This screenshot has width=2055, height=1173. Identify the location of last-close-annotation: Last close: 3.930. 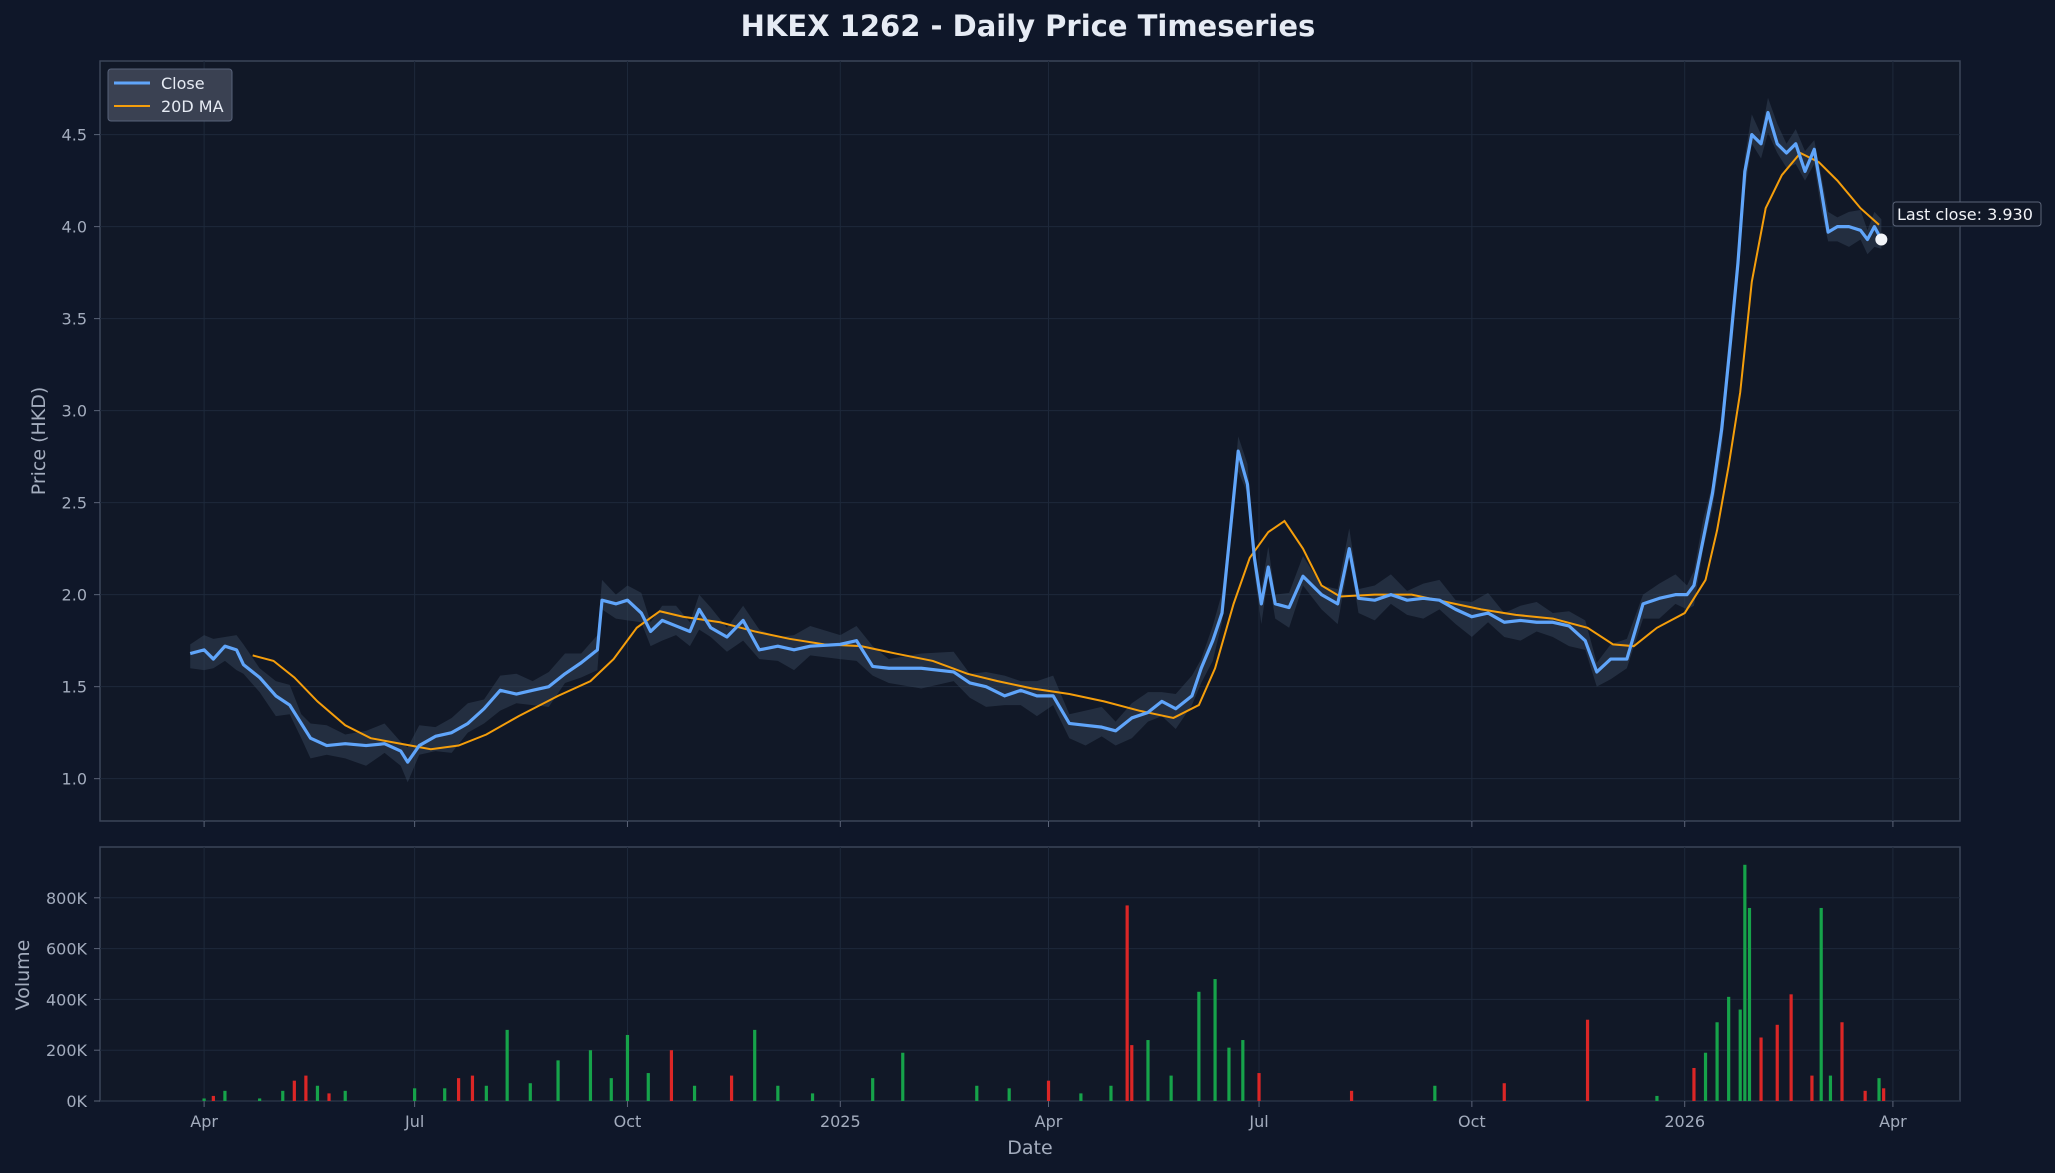
(1958, 223).